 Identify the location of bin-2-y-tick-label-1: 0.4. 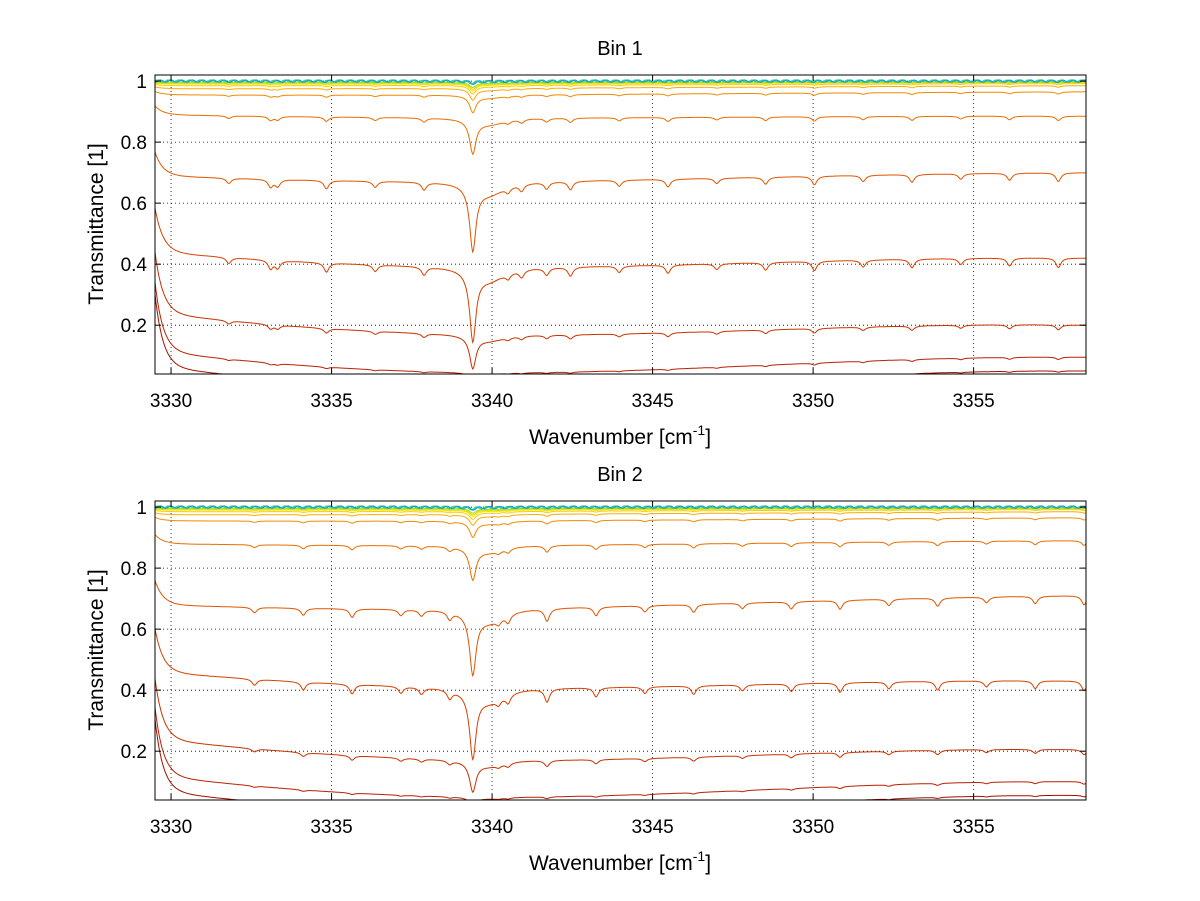
(134, 691).